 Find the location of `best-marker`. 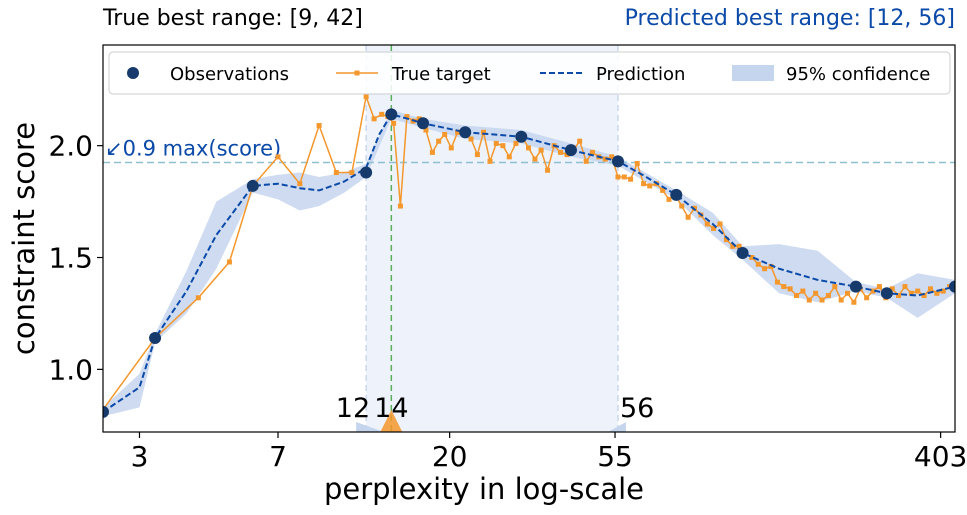

best-marker is located at coordinates (391, 421).